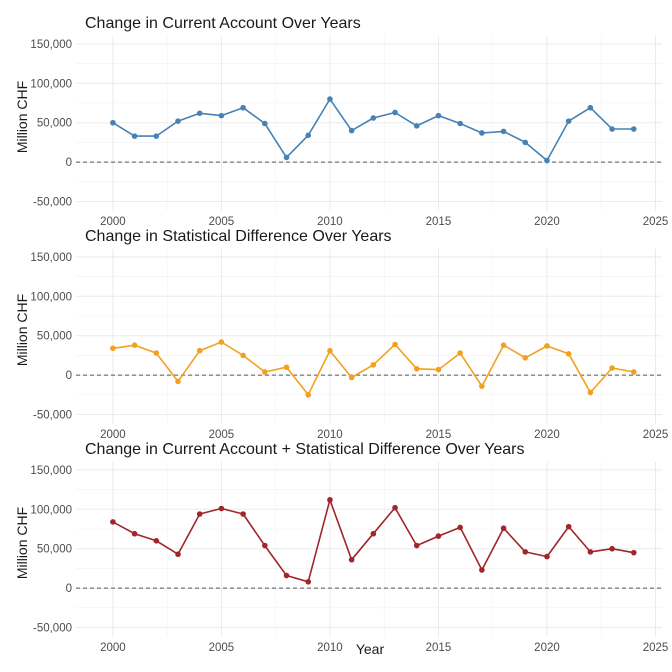 Image resolution: width=672 pixels, height=672 pixels. What do you see at coordinates (370, 649) in the screenshot?
I see `x-axis-label: Year` at bounding box center [370, 649].